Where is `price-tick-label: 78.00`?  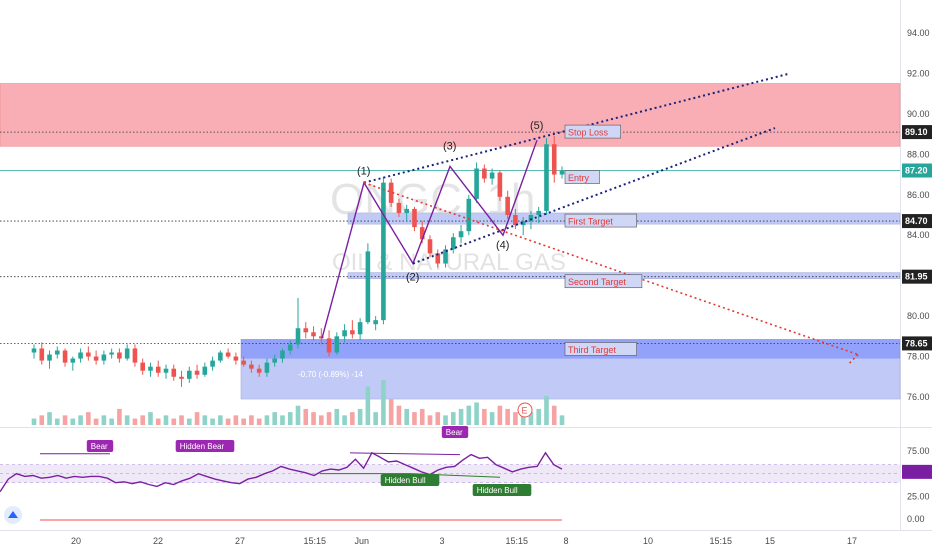 price-tick-label: 78.00 is located at coordinates (918, 357).